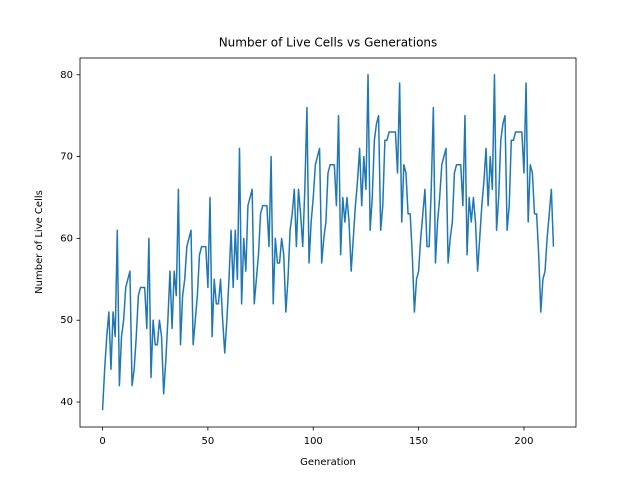  I want to click on x-tick-label: 200, so click(523, 441).